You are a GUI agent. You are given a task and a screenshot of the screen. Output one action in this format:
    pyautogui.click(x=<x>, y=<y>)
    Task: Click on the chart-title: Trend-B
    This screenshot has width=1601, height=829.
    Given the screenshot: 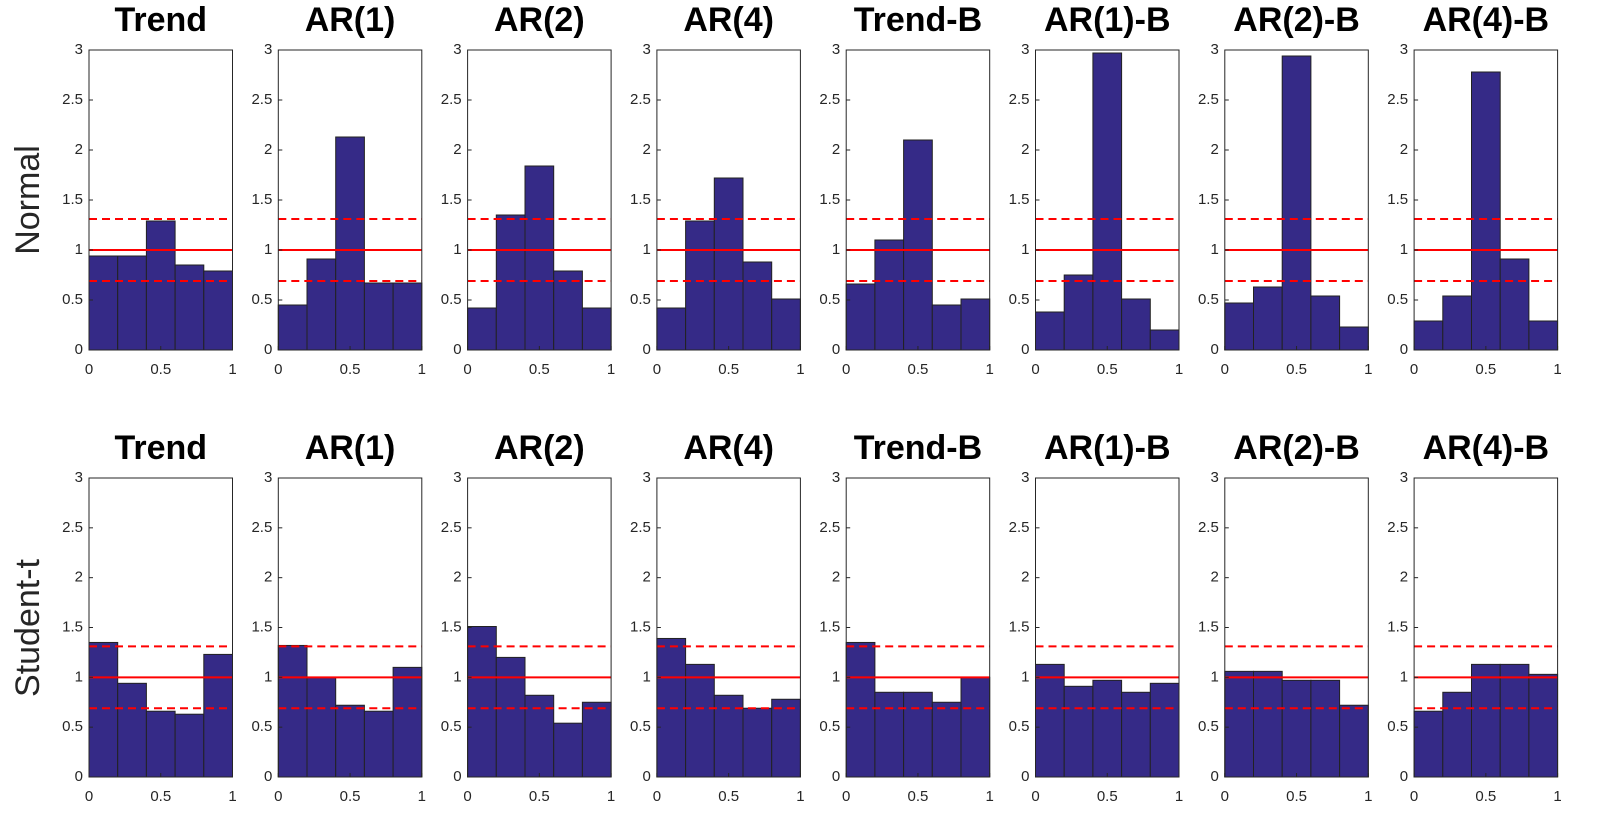 What is the action you would take?
    pyautogui.click(x=918, y=20)
    